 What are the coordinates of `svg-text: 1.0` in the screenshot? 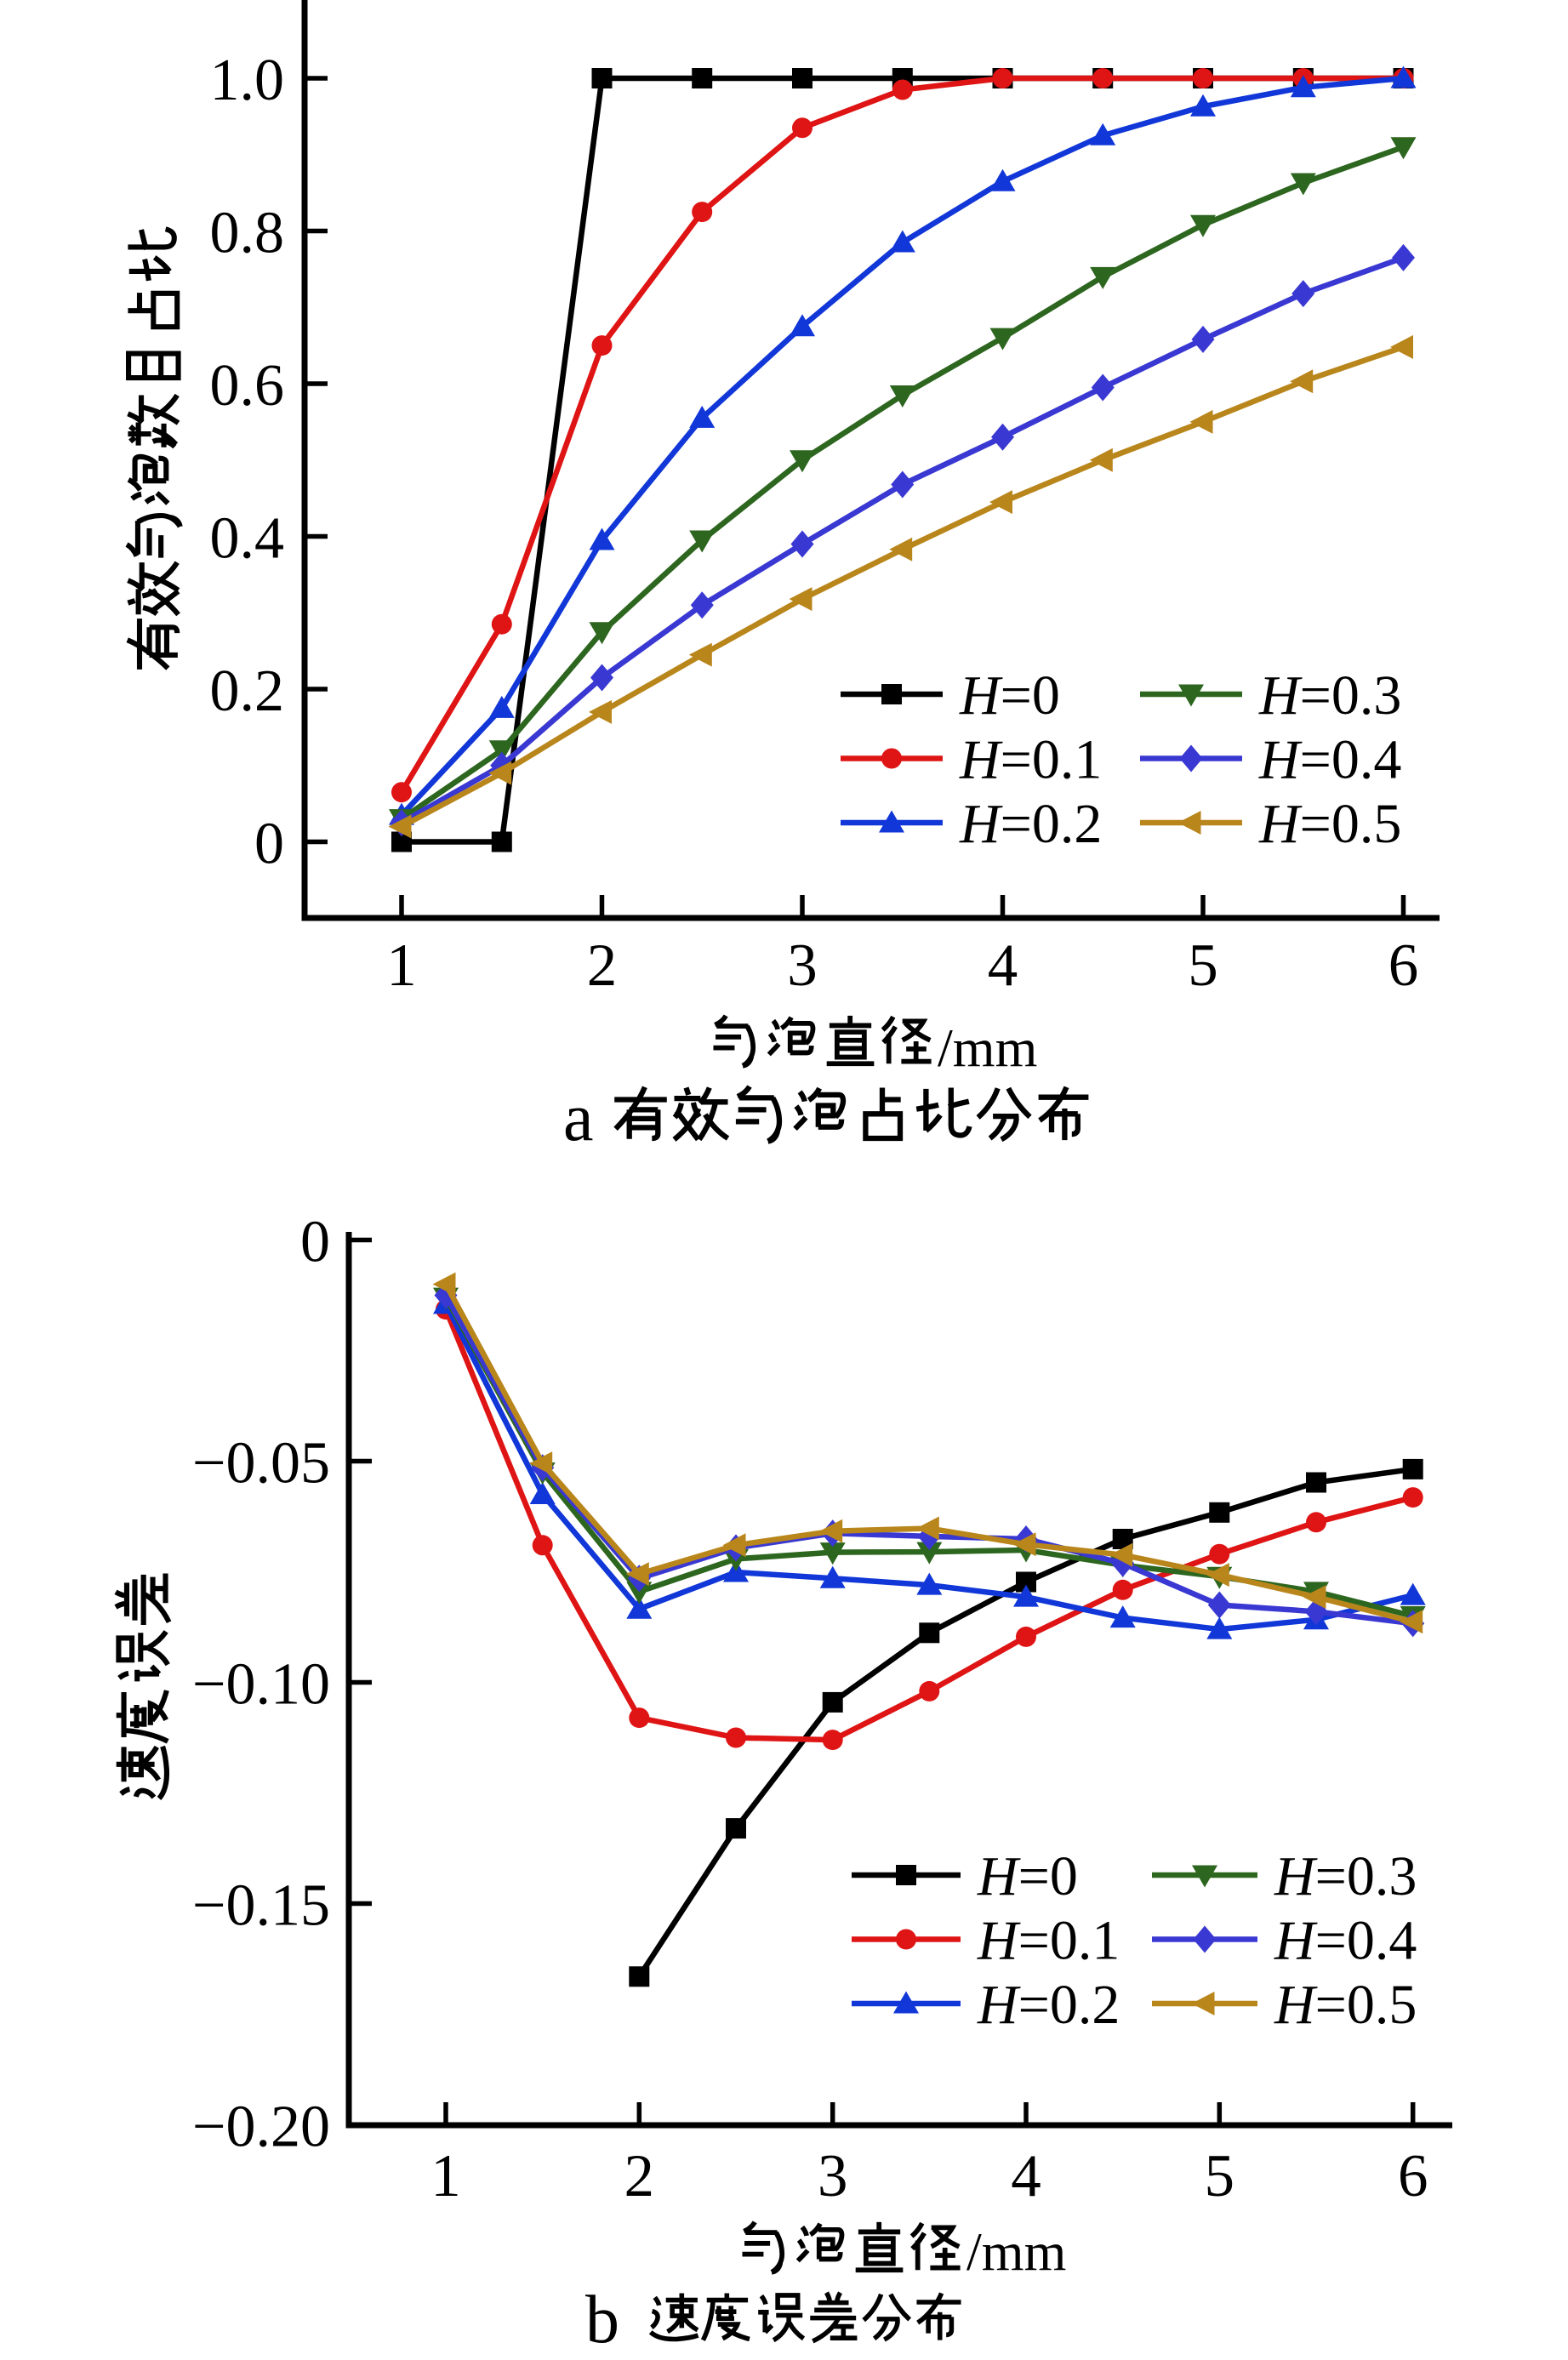 It's located at (247, 80).